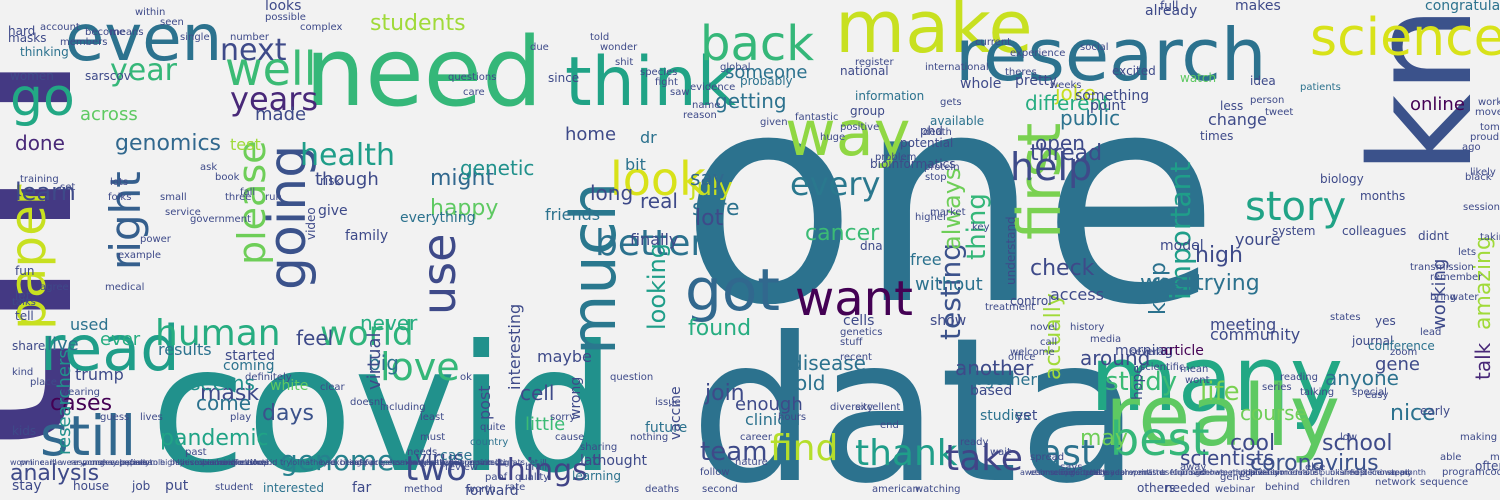  What do you see at coordinates (1000, 452) in the screenshot?
I see `cloud-word: wait` at bounding box center [1000, 452].